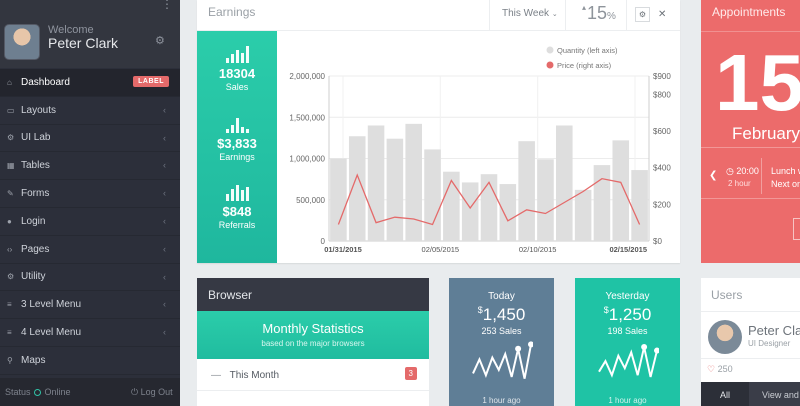 The width and height of the screenshot is (800, 406). Describe the element at coordinates (587, 50) in the screenshot. I see `legend-label: Quantity (left axis)` at that location.